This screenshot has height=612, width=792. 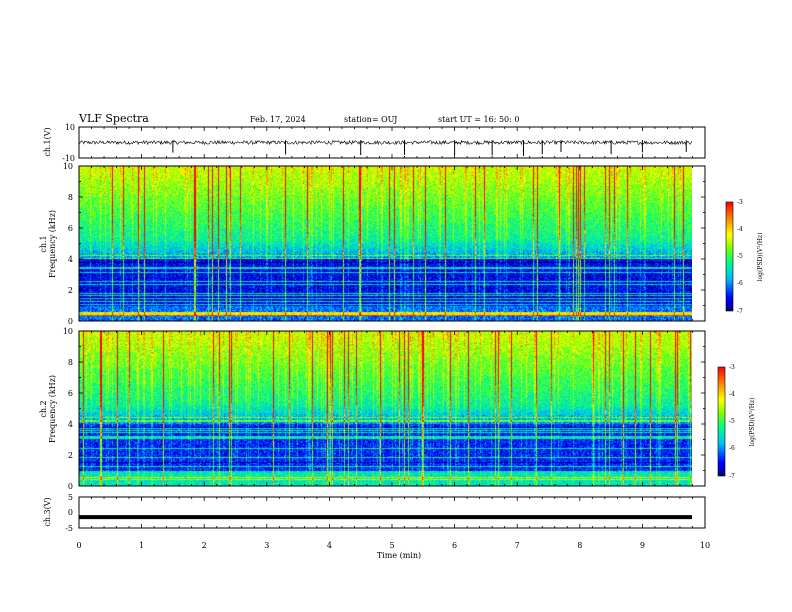 What do you see at coordinates (740, 256) in the screenshot?
I see `ch1-colorbar-tick-m5: -5` at bounding box center [740, 256].